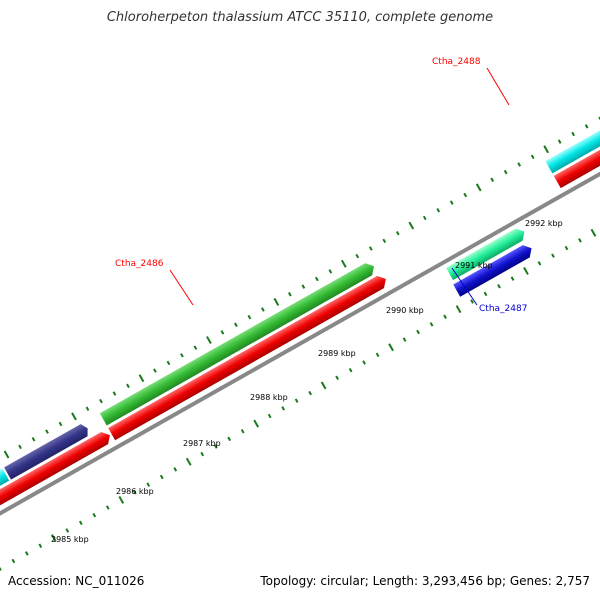  I want to click on scale-label-2986: 2986 kbp, so click(135, 491).